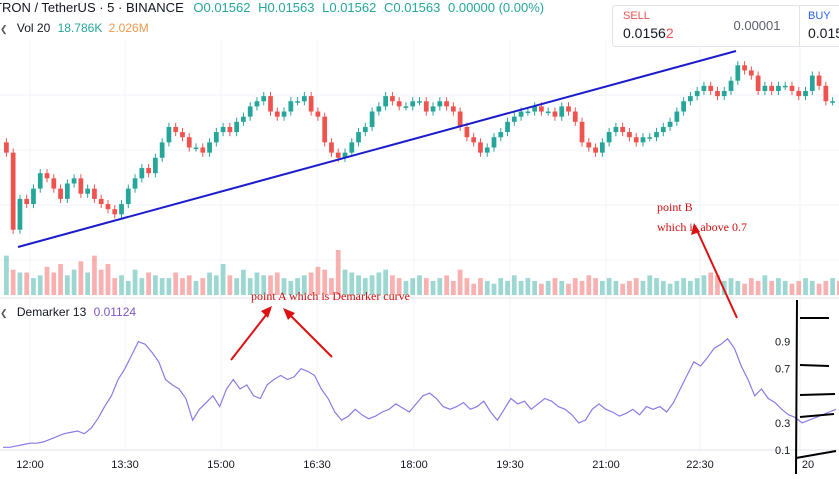 This screenshot has height=479, width=839. I want to click on trade-panel: SELL 0.01562 0.00001 BUY 0.015, so click(725, 26).